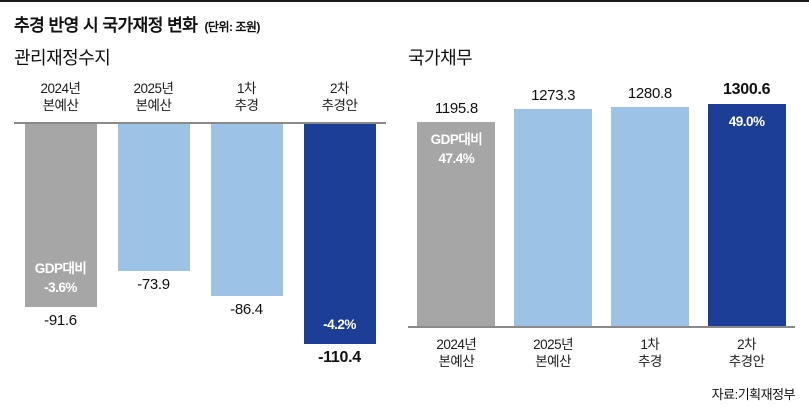 The image size is (809, 410). What do you see at coordinates (60, 277) in the screenshot?
I see `bar-annotation: GDP대비 -3.6%` at bounding box center [60, 277].